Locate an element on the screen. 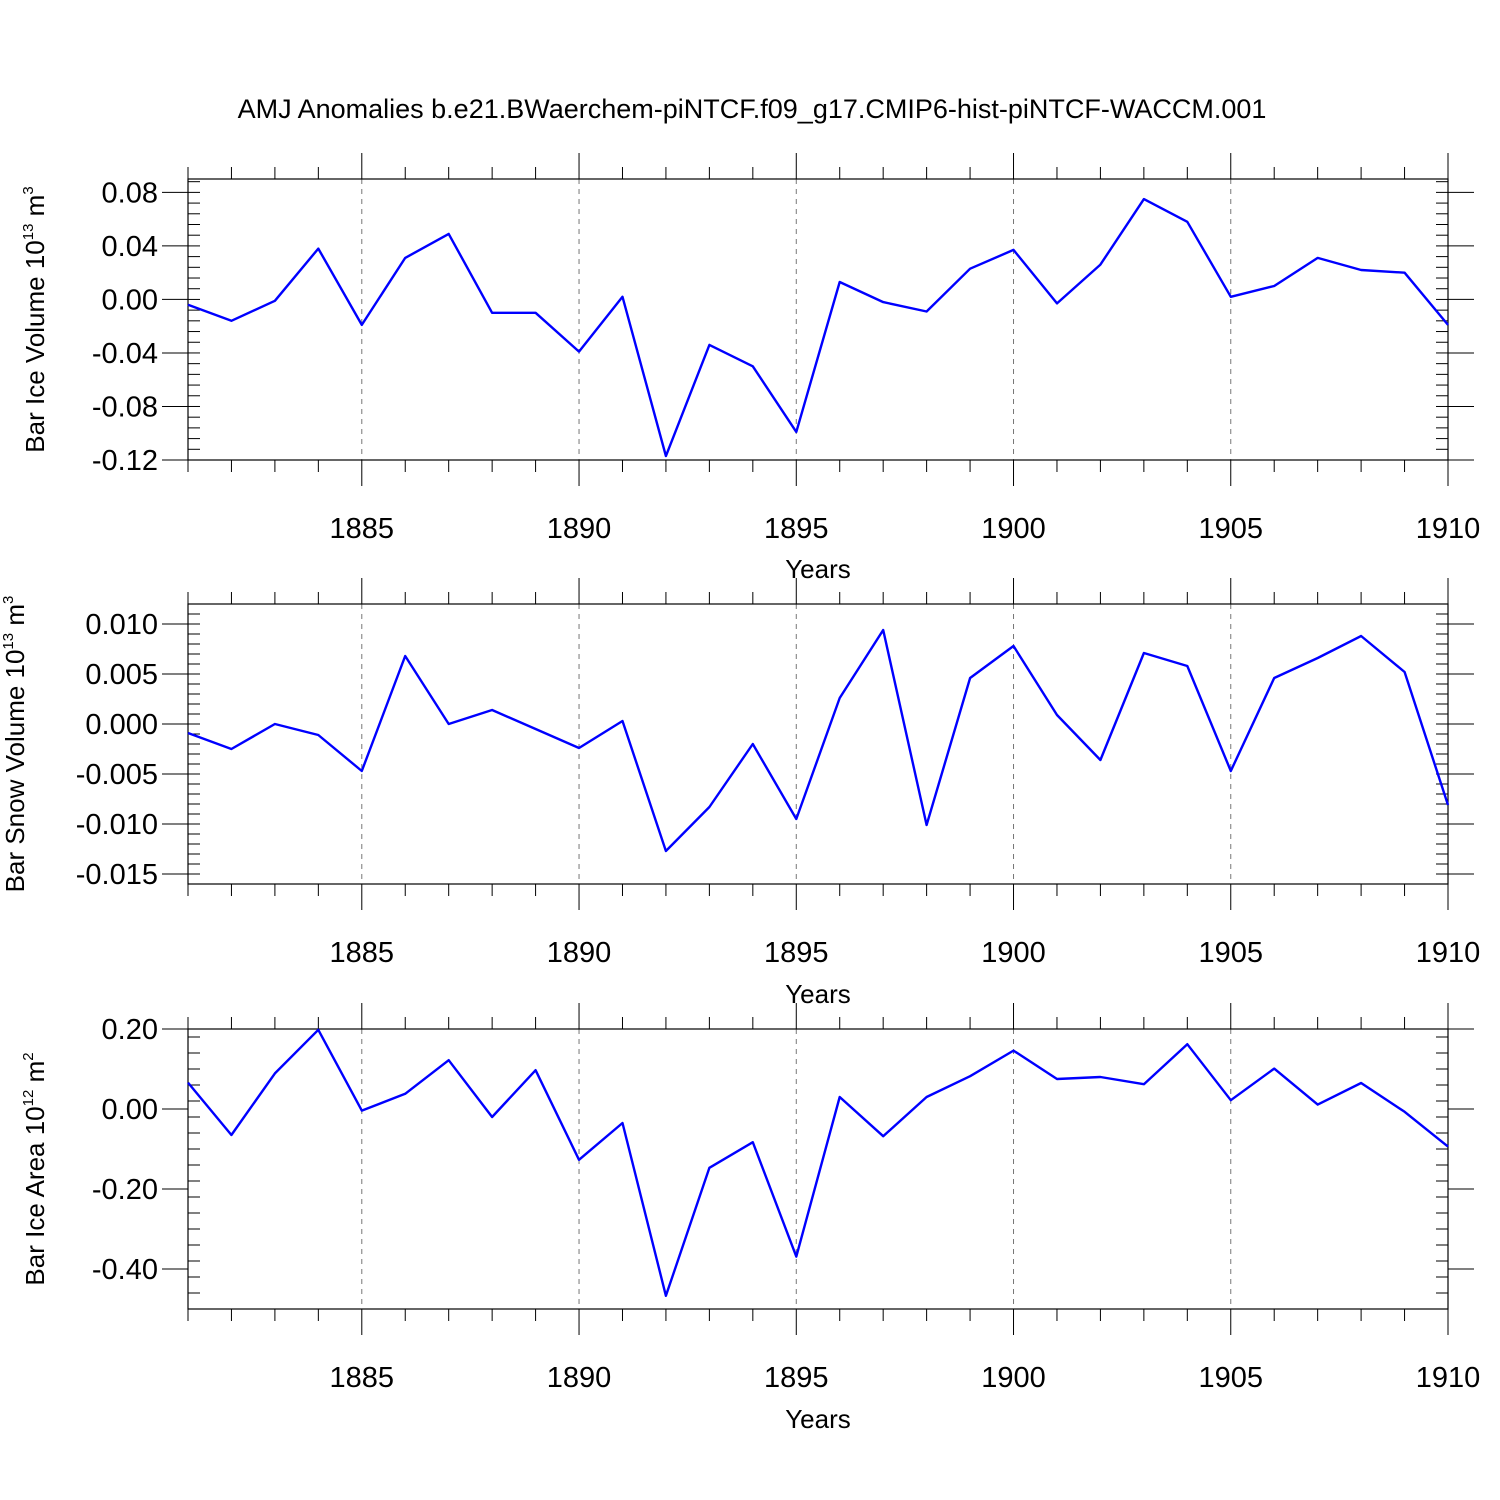  y-axis-title: Bar Ice Area 1012 m2 is located at coordinates (35, 1168).